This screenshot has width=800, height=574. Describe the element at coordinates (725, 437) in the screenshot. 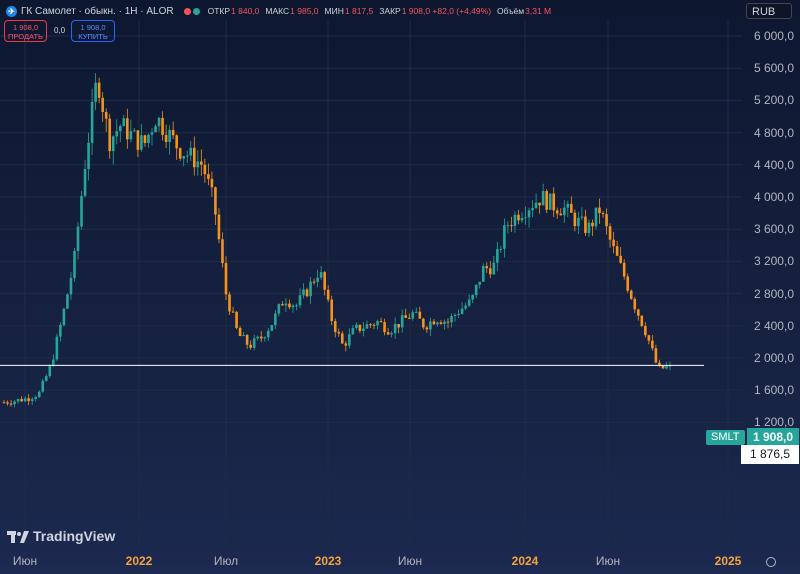

I see `symbol-tag: SMLT` at that location.